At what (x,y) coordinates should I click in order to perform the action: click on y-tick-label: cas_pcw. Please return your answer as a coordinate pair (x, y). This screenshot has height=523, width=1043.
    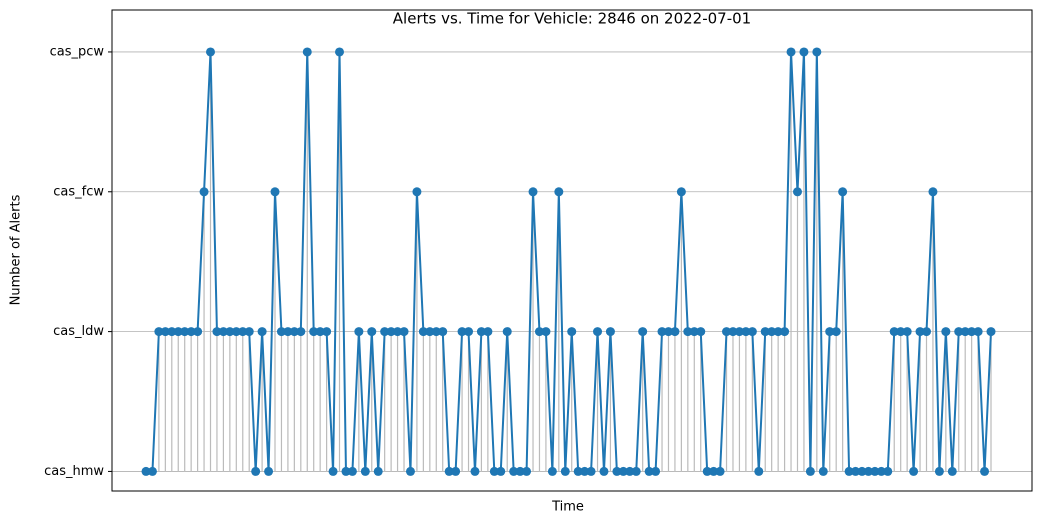
    Looking at the image, I should click on (77, 51).